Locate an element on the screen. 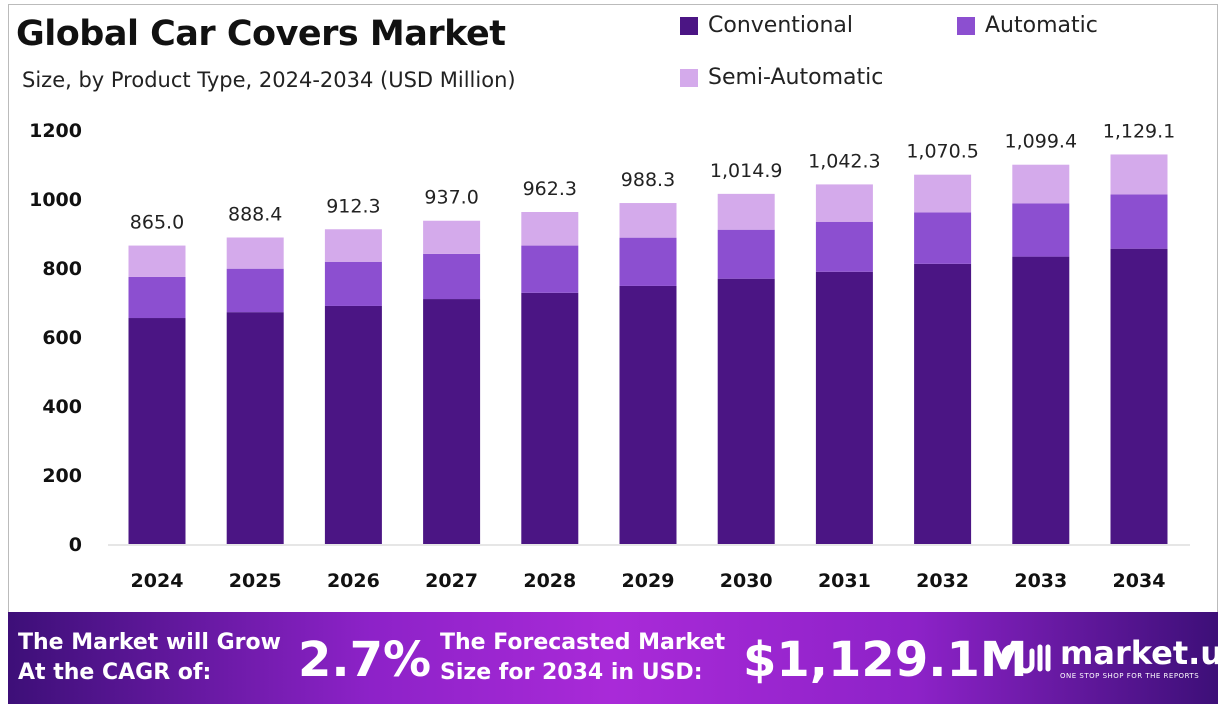 This screenshot has width=1224, height=708. bar-semi-automatic-2026 is located at coordinates (353, 245).